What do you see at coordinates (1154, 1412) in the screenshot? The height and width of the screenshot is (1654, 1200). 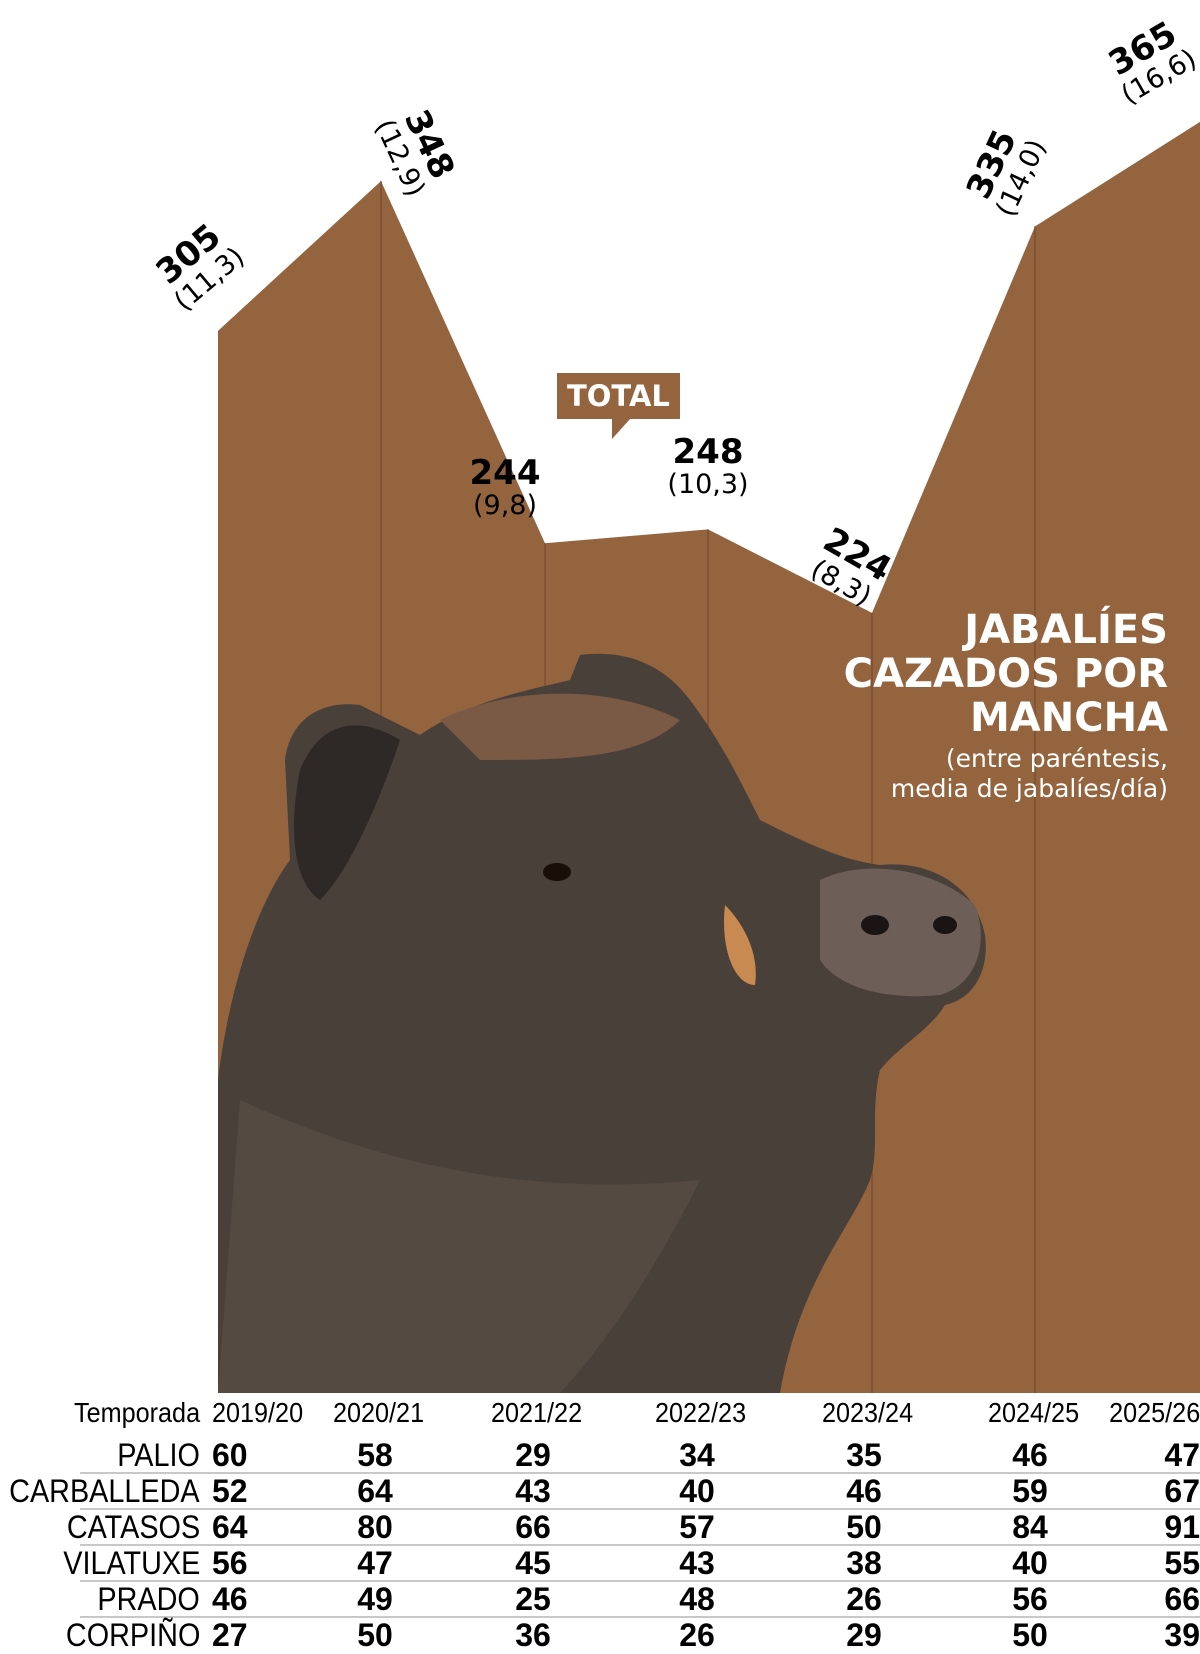 I see `column-header: 2025/26` at bounding box center [1154, 1412].